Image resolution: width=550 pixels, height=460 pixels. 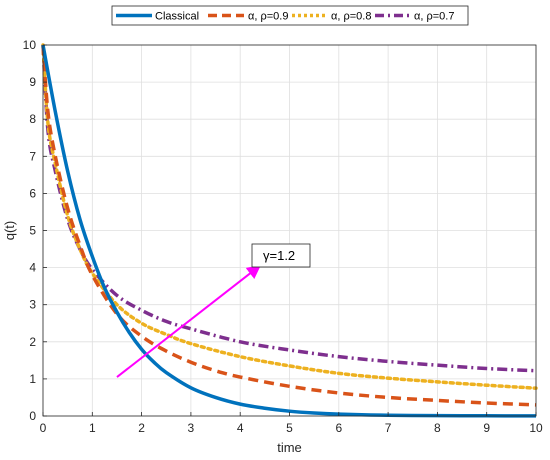 What do you see at coordinates (177, 17) in the screenshot?
I see `legend-label-classical: Classical` at bounding box center [177, 17].